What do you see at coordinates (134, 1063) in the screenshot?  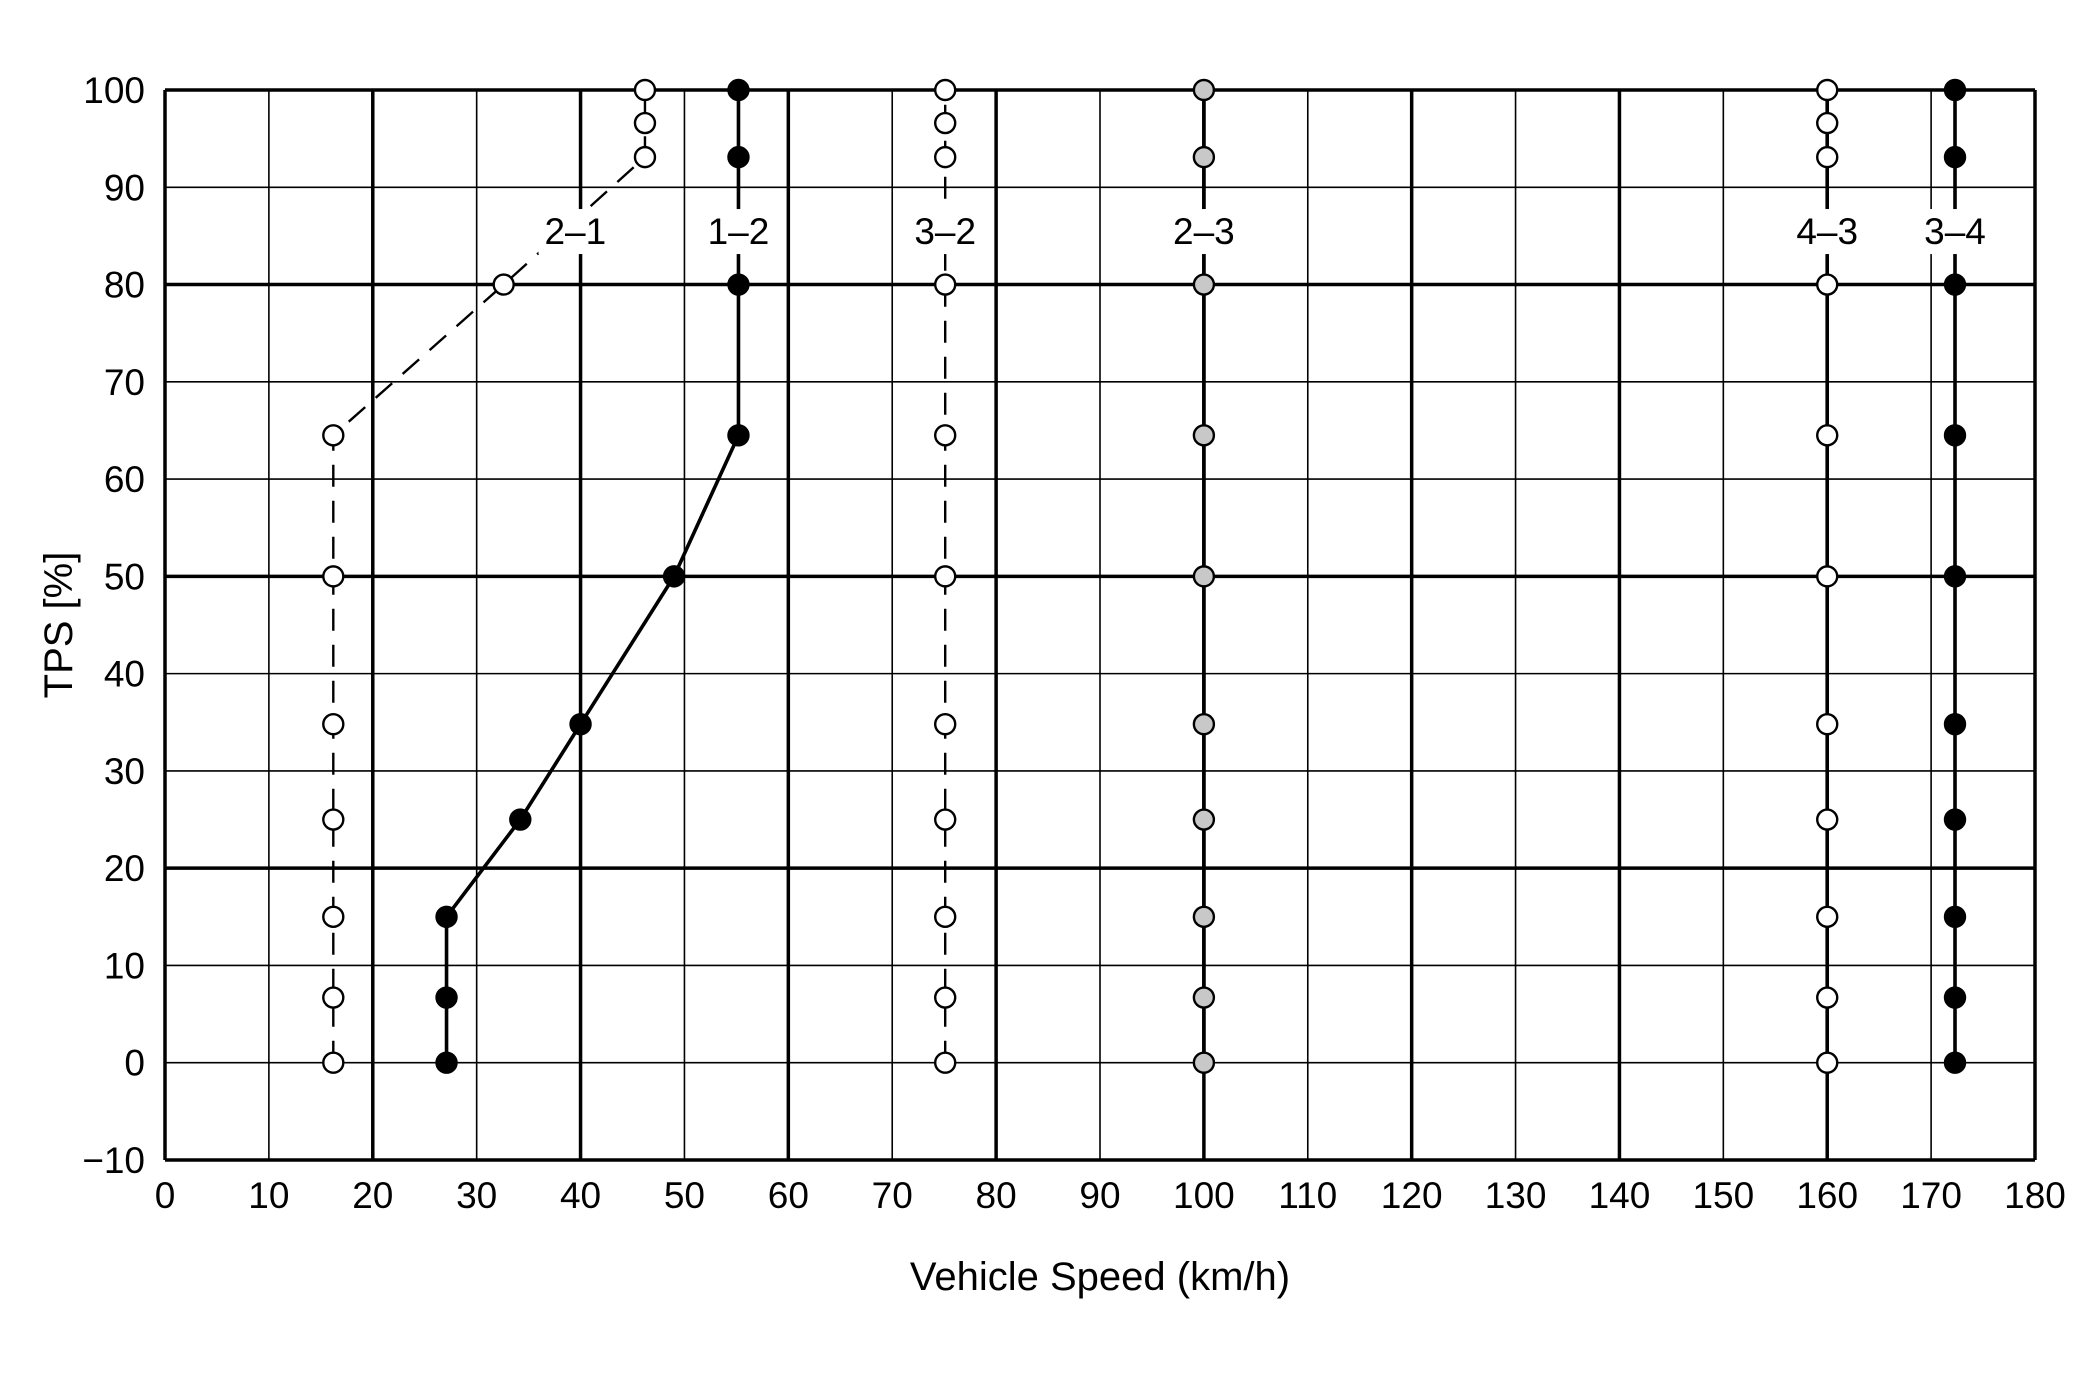 I see `y-tick-label: 0` at bounding box center [134, 1063].